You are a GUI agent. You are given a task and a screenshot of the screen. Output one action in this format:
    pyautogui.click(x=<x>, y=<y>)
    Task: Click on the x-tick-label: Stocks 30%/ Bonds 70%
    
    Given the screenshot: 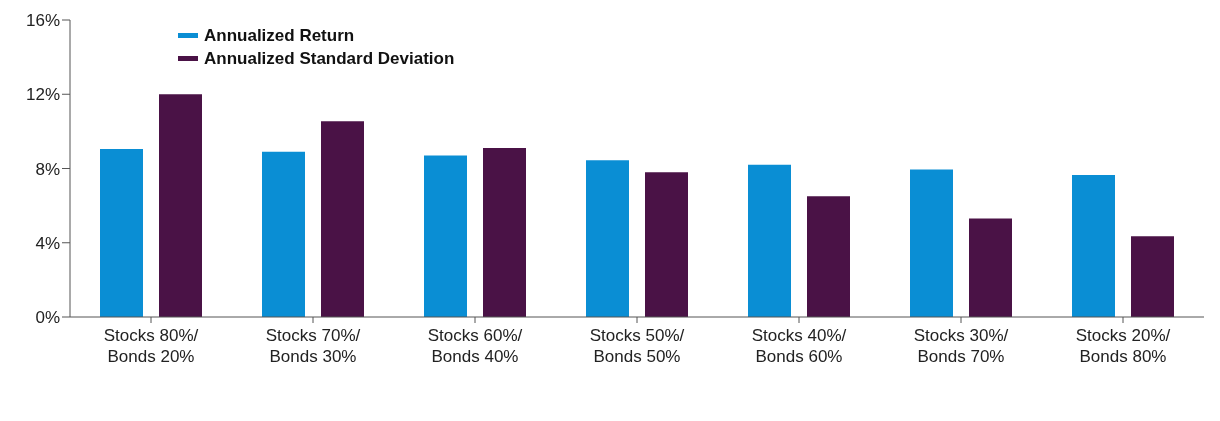 What is the action you would take?
    pyautogui.click(x=961, y=346)
    